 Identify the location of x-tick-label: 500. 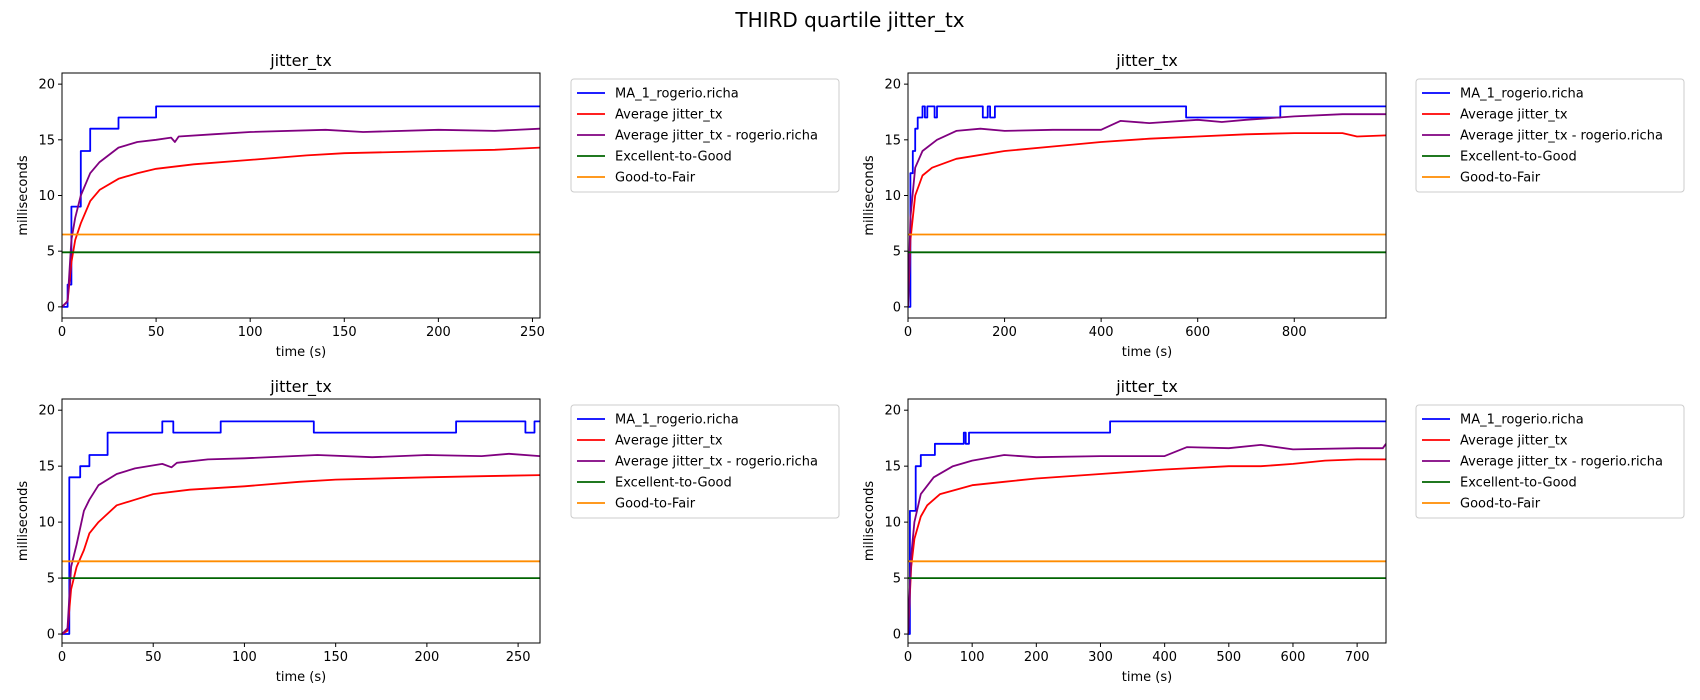
(1228, 657).